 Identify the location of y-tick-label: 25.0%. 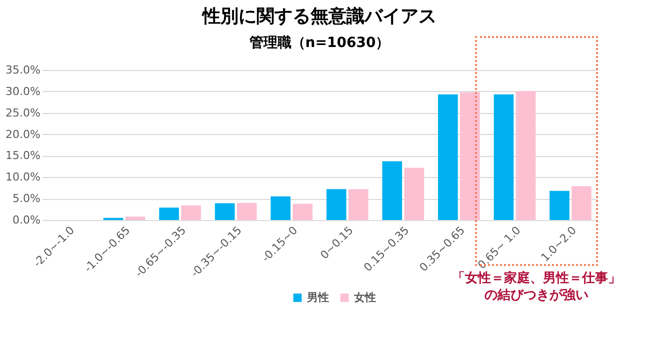
(23, 113).